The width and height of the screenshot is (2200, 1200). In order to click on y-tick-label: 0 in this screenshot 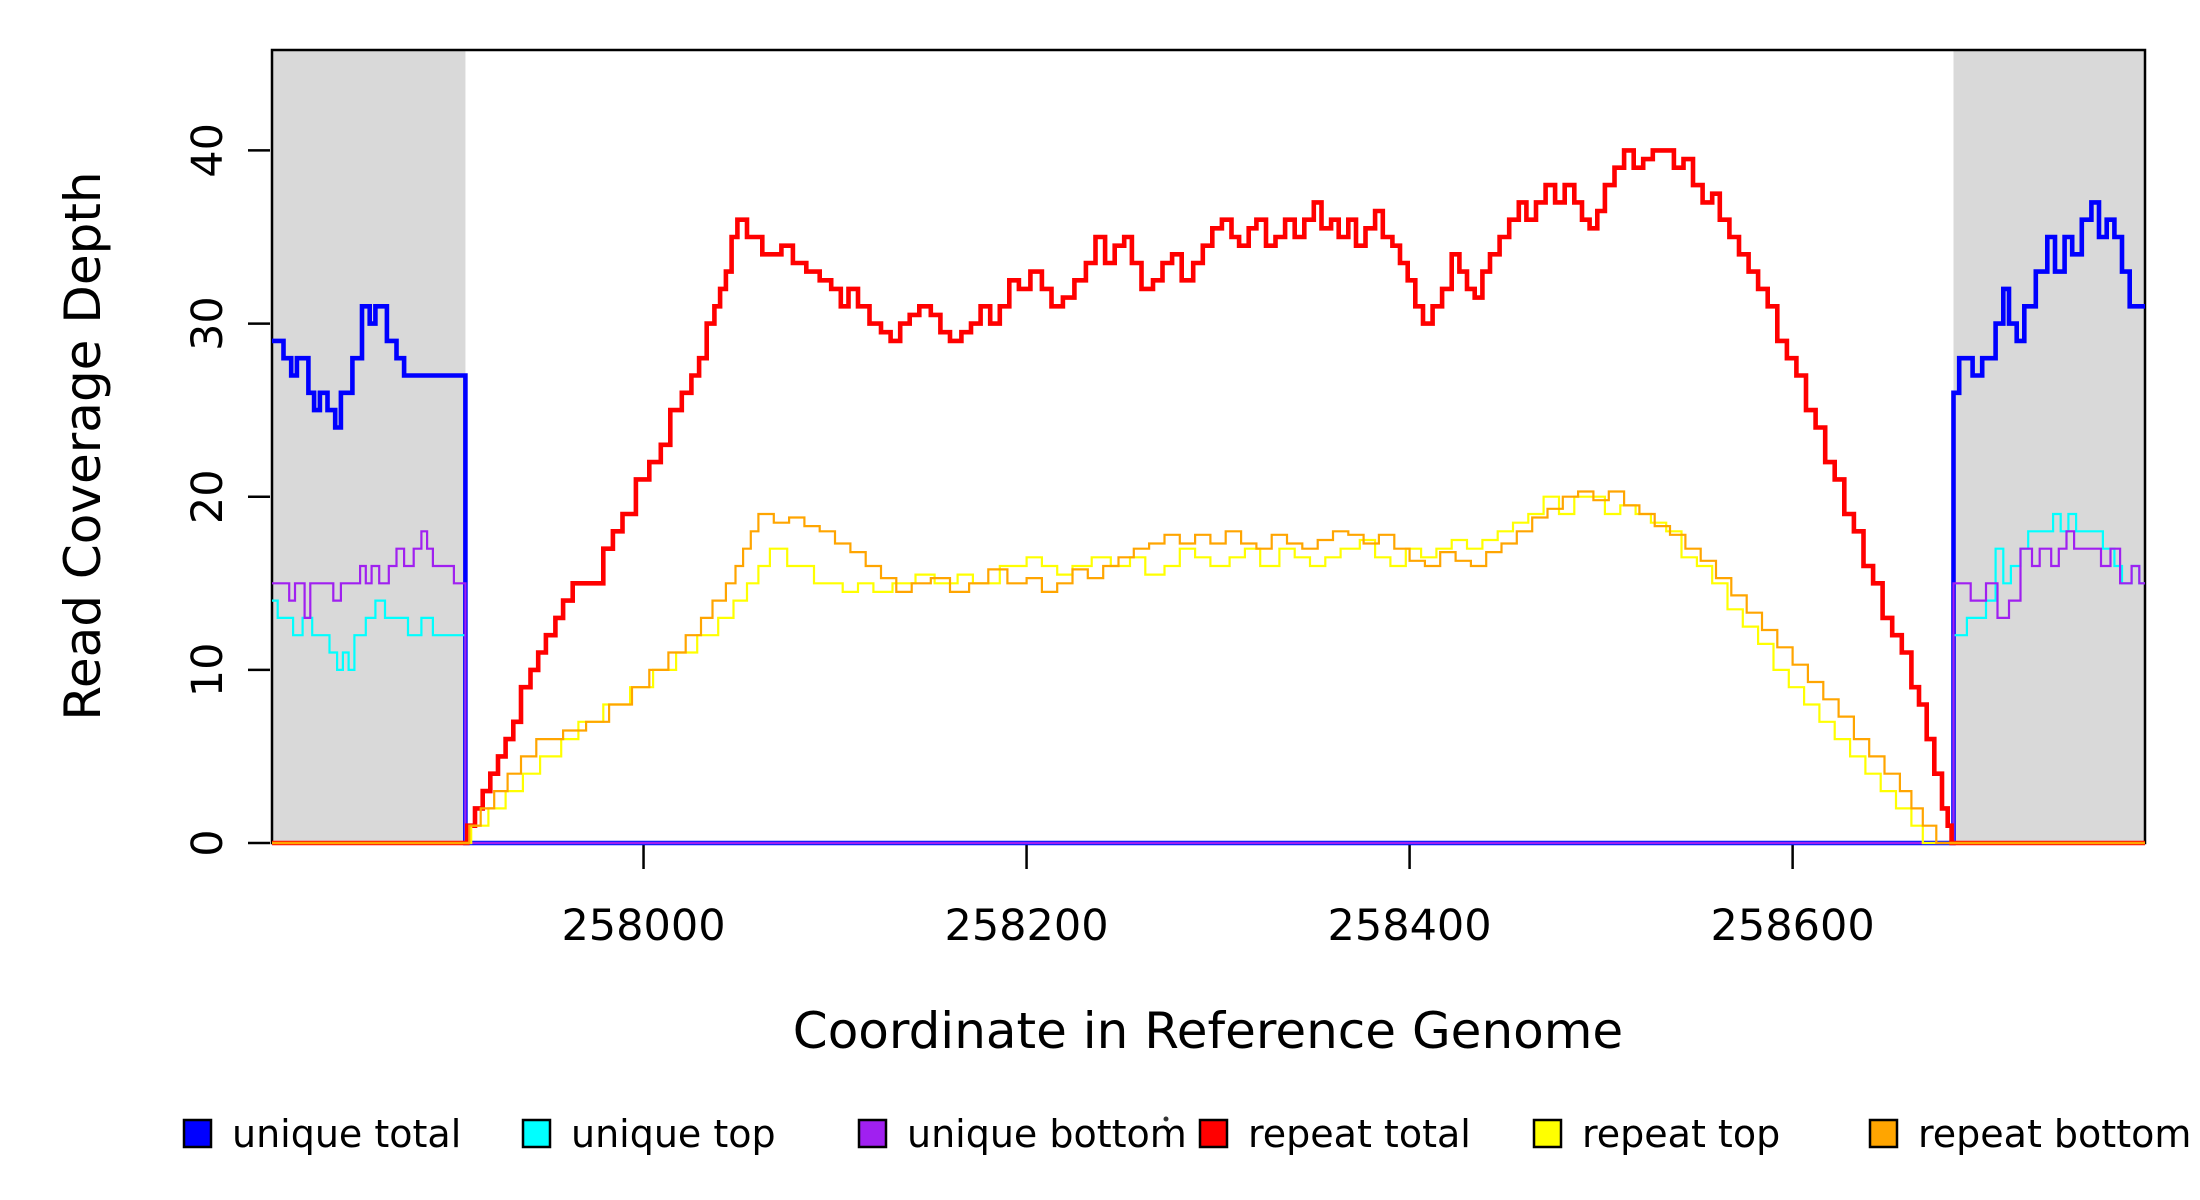, I will do `click(208, 842)`.